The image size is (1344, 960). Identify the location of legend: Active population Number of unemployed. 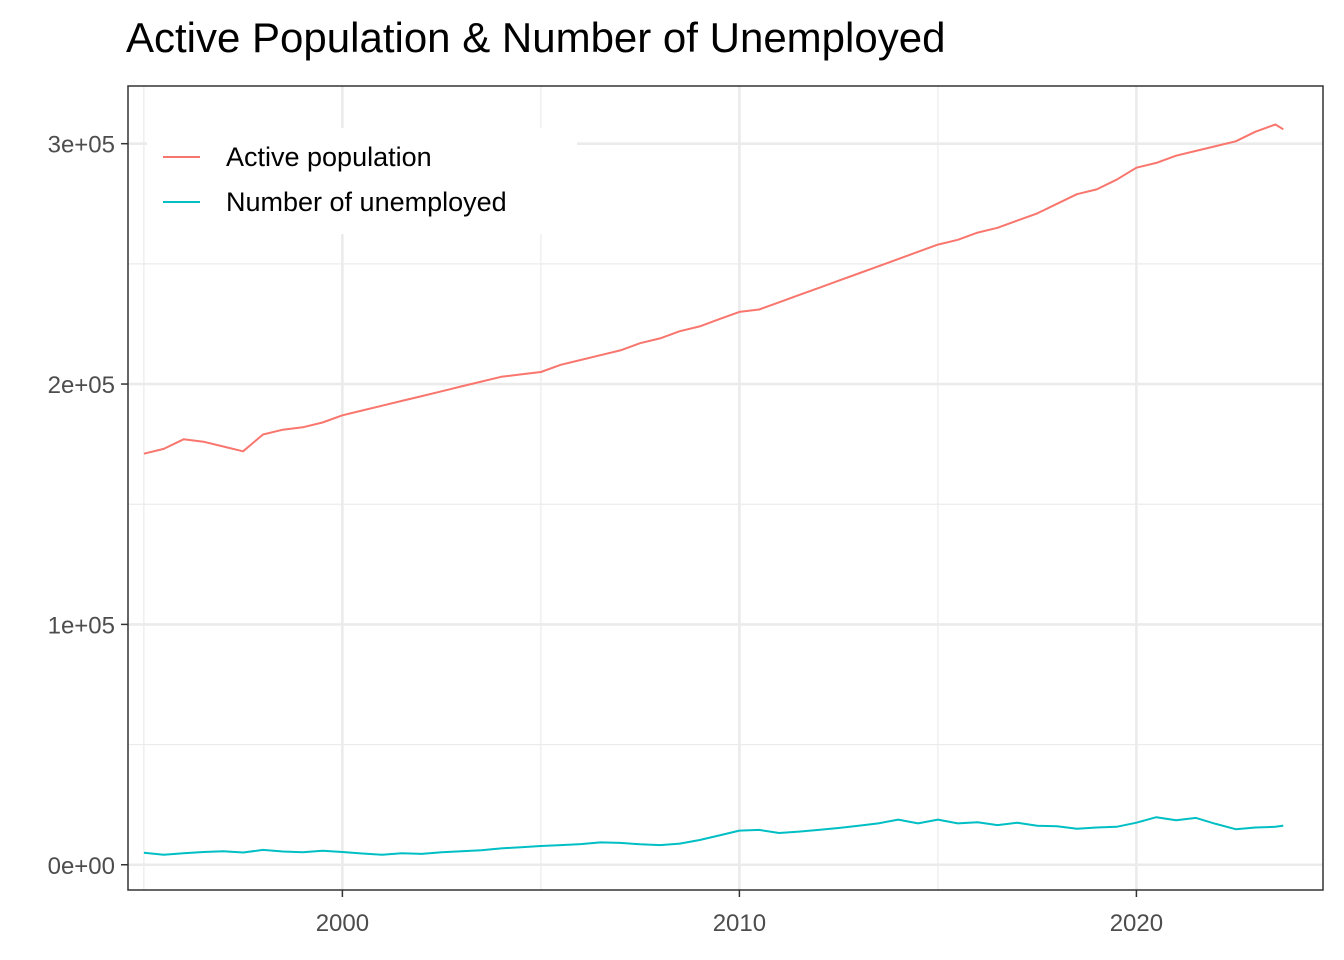
(362, 181).